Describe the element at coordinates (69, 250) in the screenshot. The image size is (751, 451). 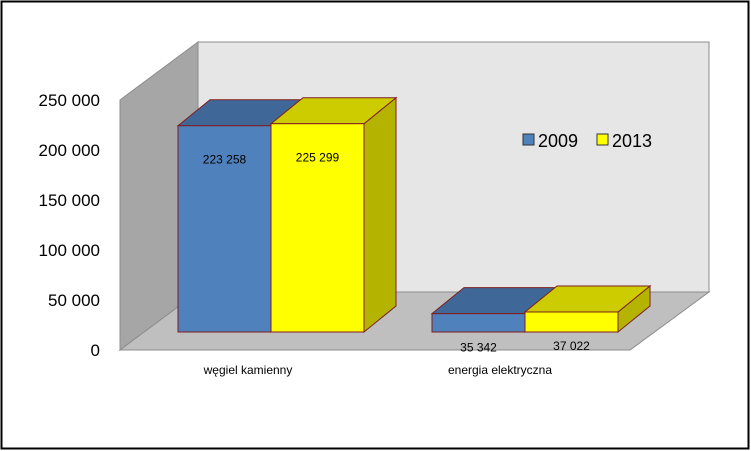
I see `y-tick-label: 100 000` at that location.